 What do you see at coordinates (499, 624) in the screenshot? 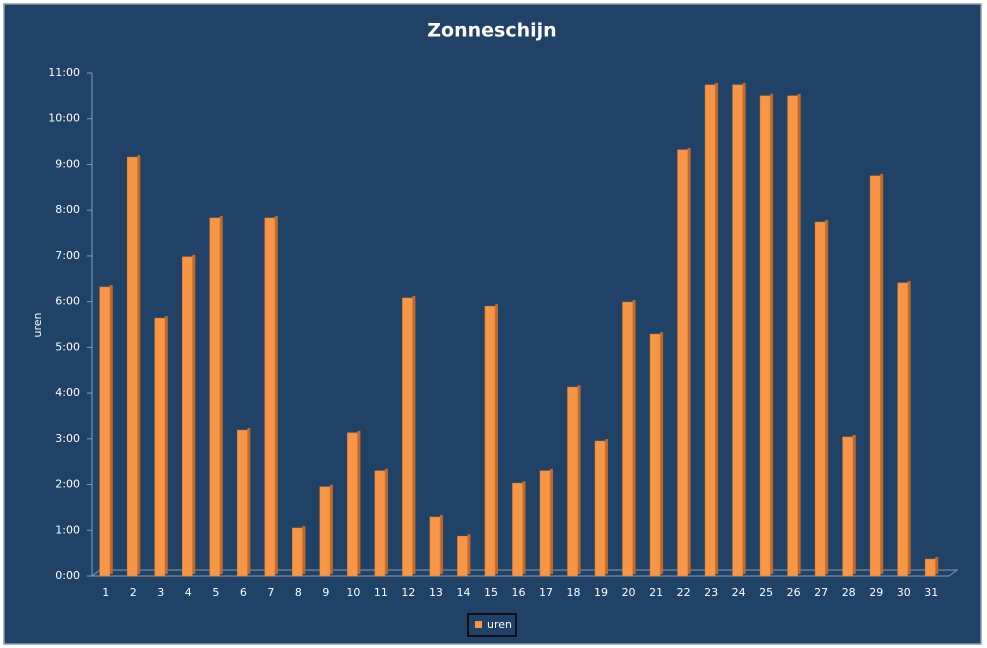
I see `legend-label: uren` at bounding box center [499, 624].